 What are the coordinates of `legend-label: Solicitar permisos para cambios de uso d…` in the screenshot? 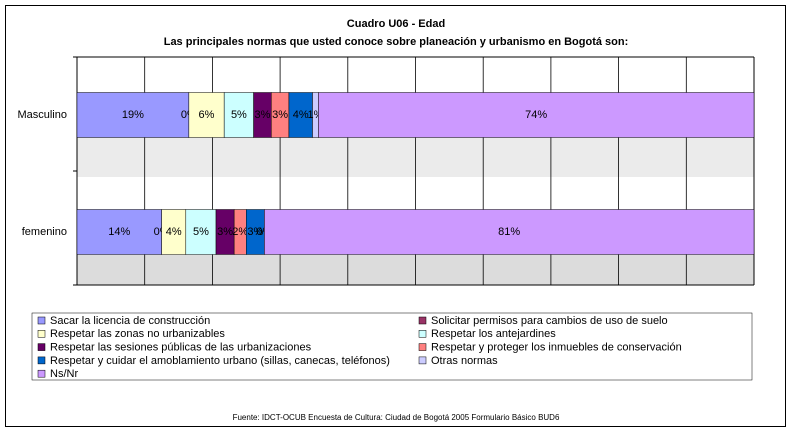 It's located at (549, 321).